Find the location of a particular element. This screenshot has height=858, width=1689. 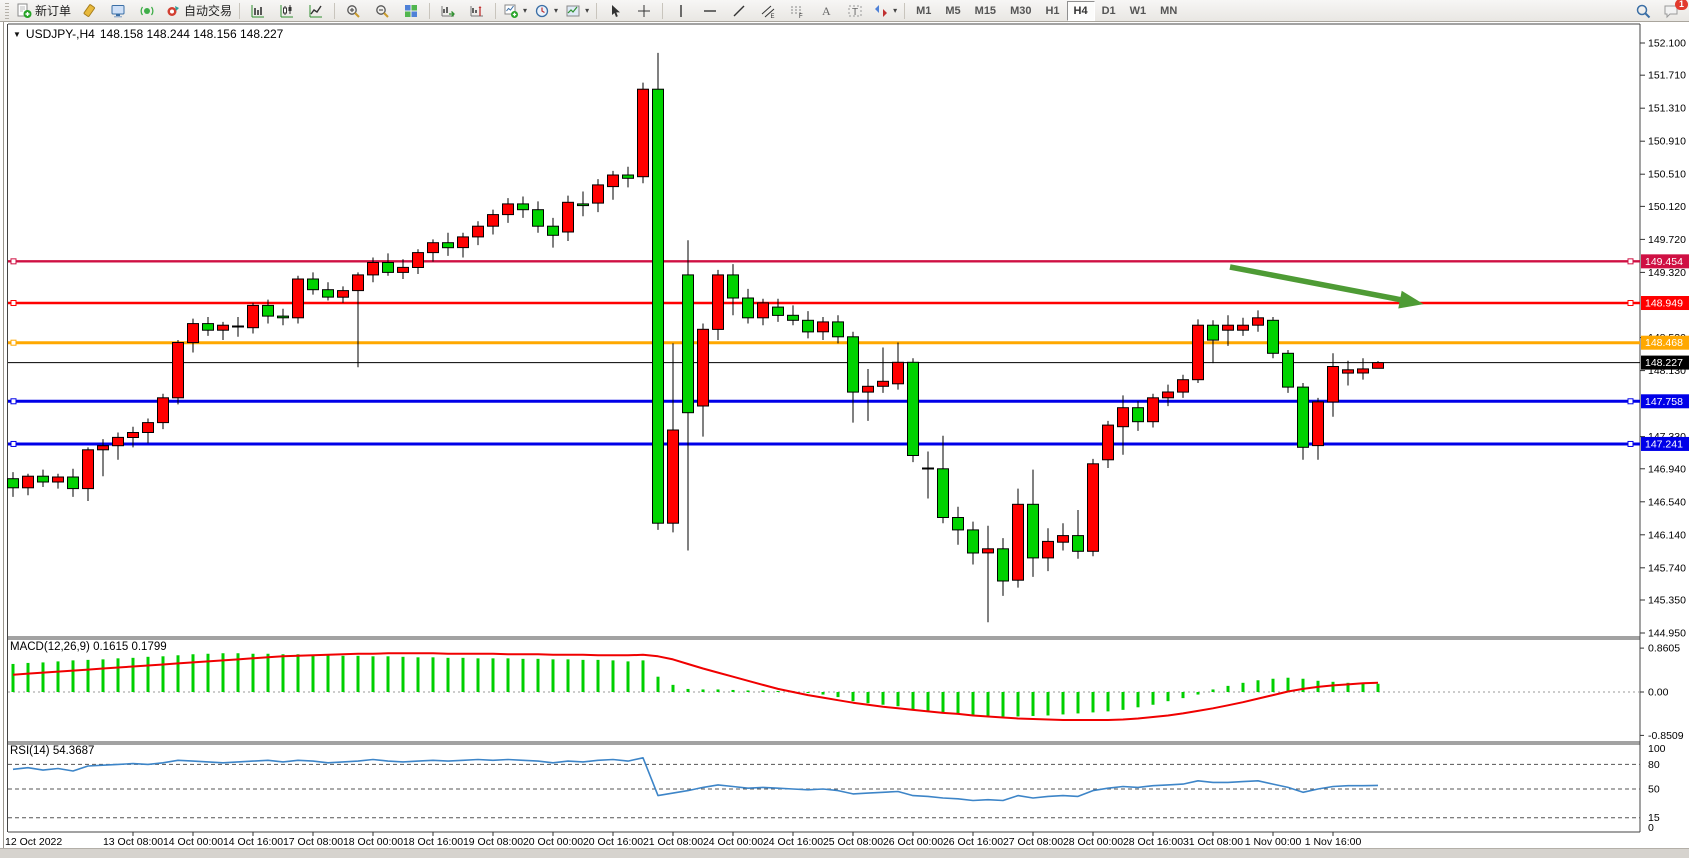

candlestick-icon is located at coordinates (287, 10).